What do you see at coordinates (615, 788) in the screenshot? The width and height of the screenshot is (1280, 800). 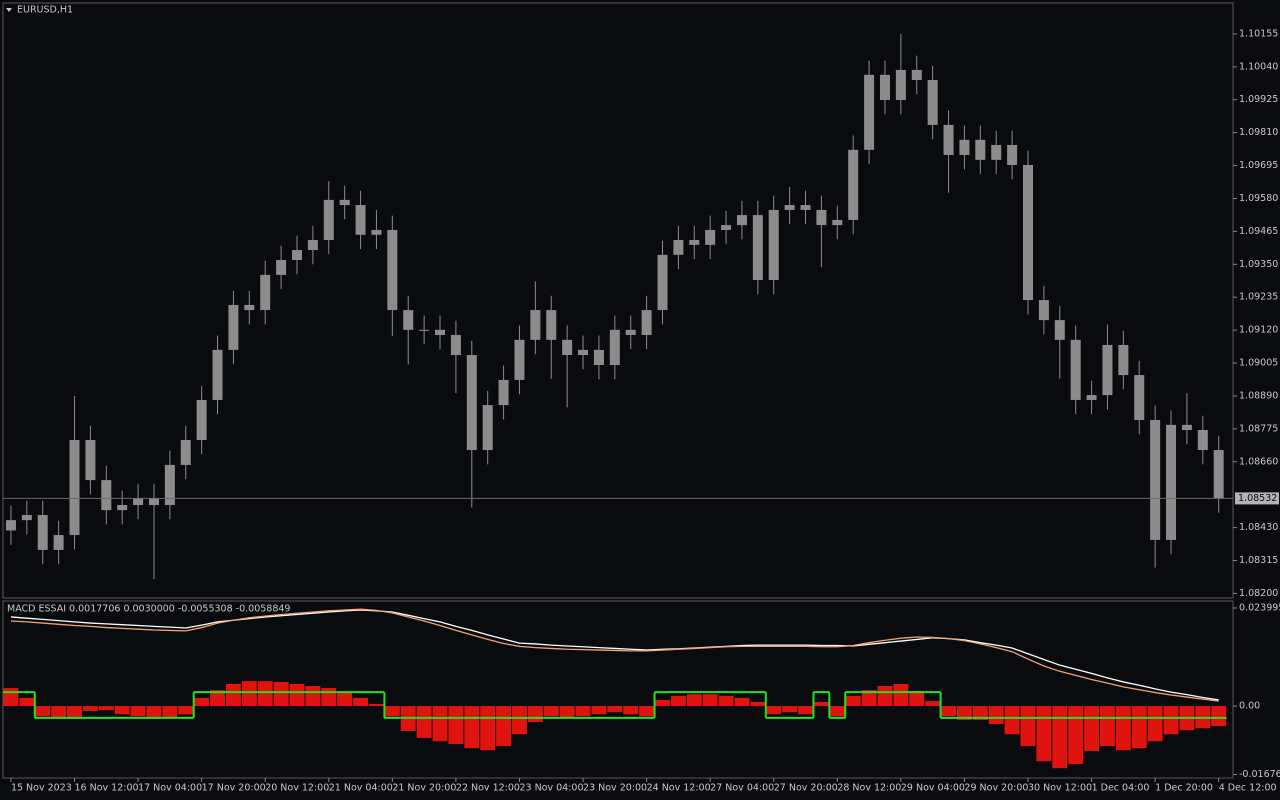 I see `x-tick-label: 23 Nov 20:00` at bounding box center [615, 788].